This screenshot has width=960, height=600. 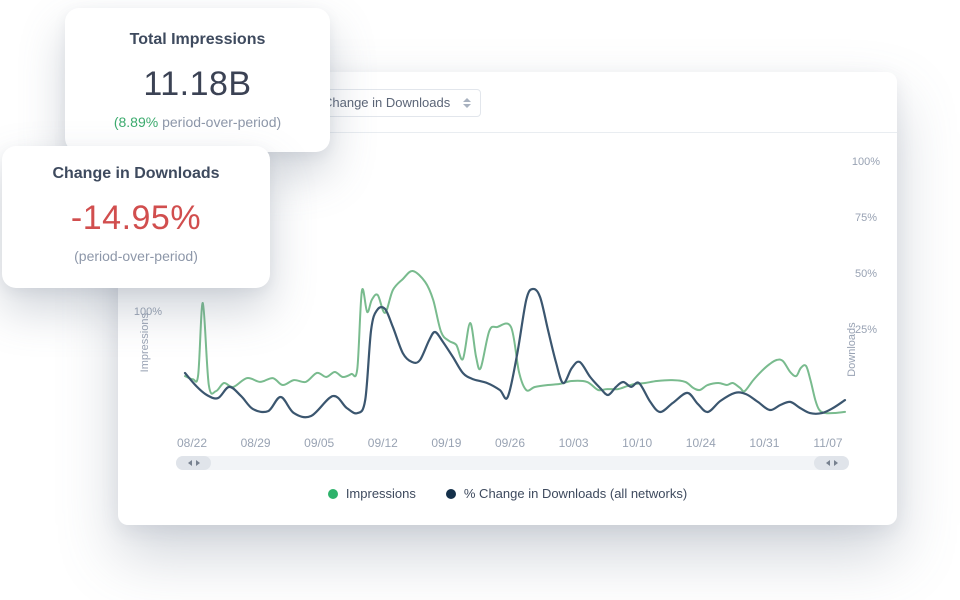 I want to click on x-axis-tick: 11/07, so click(x=828, y=443).